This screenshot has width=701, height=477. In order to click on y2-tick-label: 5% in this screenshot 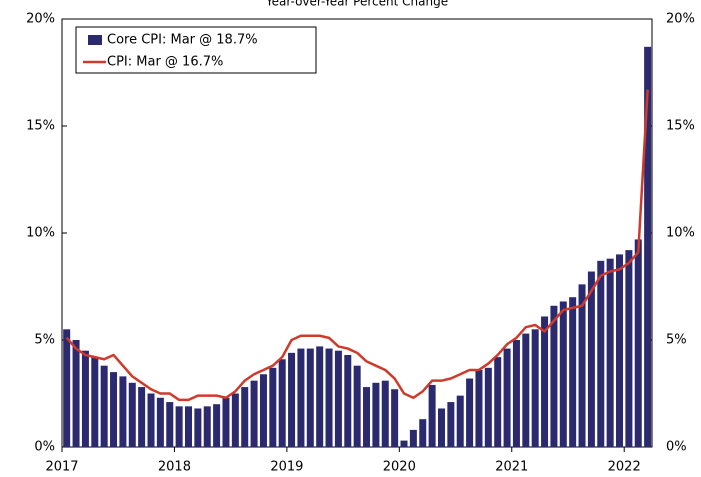, I will do `click(676, 340)`.